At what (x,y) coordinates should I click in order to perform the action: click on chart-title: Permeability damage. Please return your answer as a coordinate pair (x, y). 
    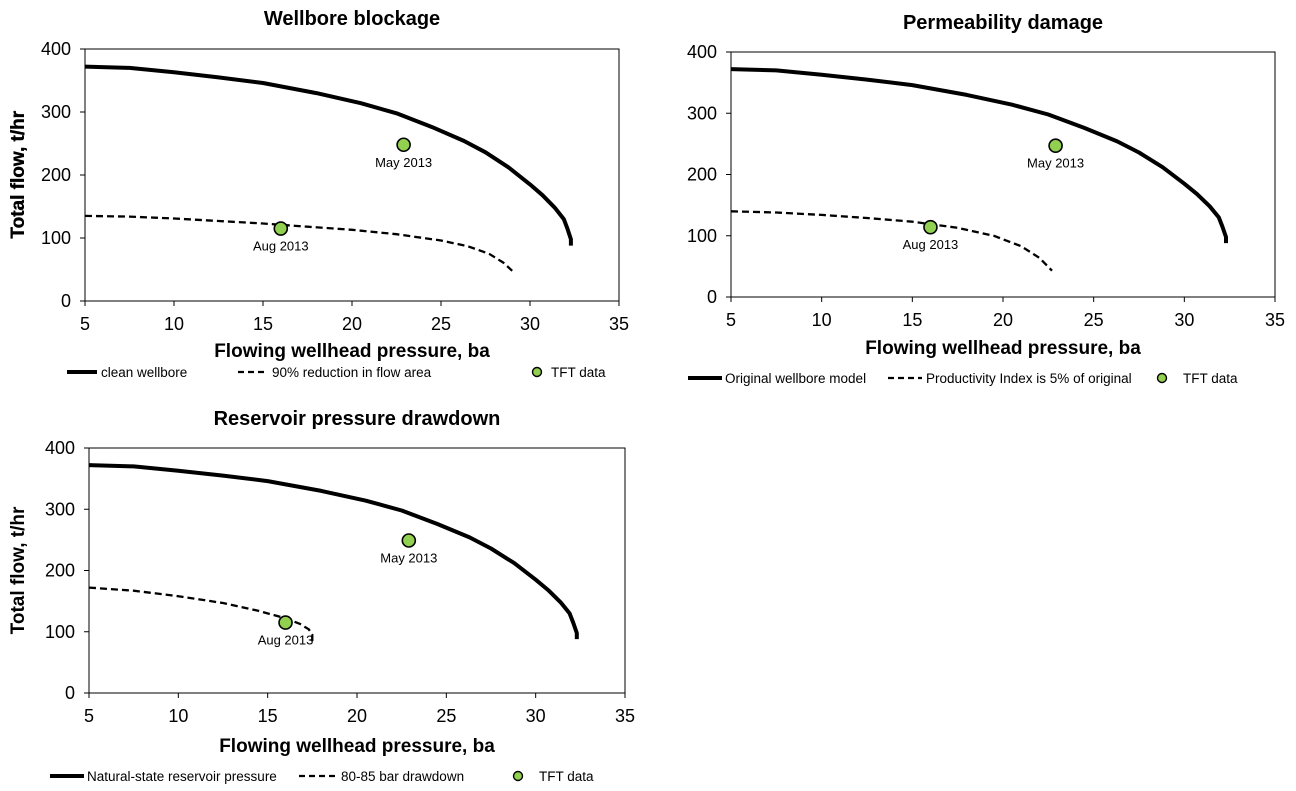
    Looking at the image, I should click on (1003, 23).